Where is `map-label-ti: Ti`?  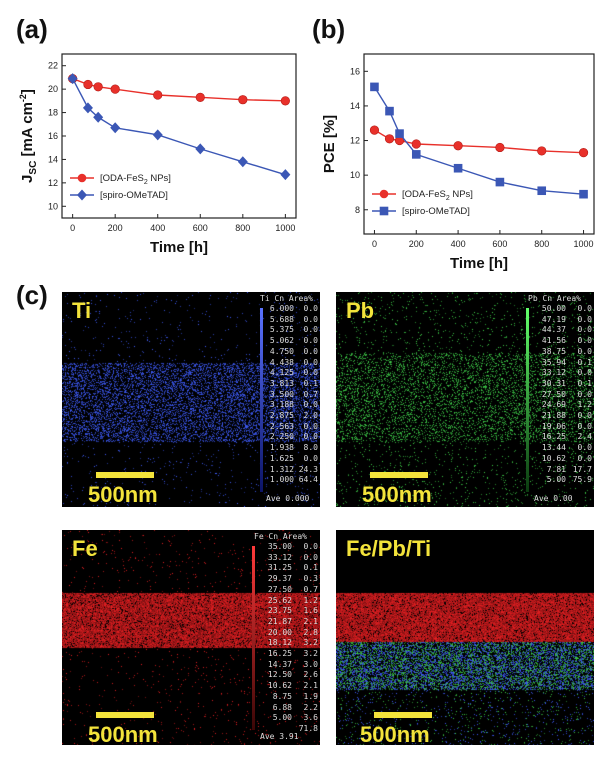 map-label-ti: Ti is located at coordinates (82, 310).